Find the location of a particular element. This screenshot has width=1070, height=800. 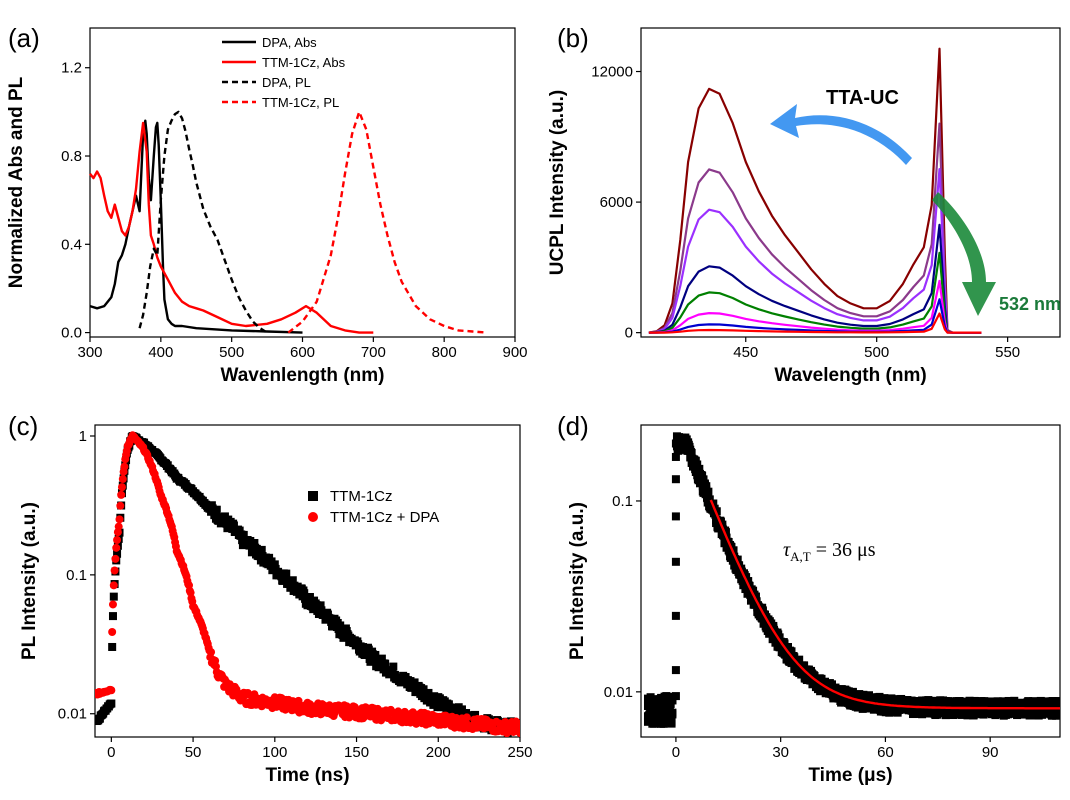

y-tick-label: 0.0 is located at coordinates (71, 333).